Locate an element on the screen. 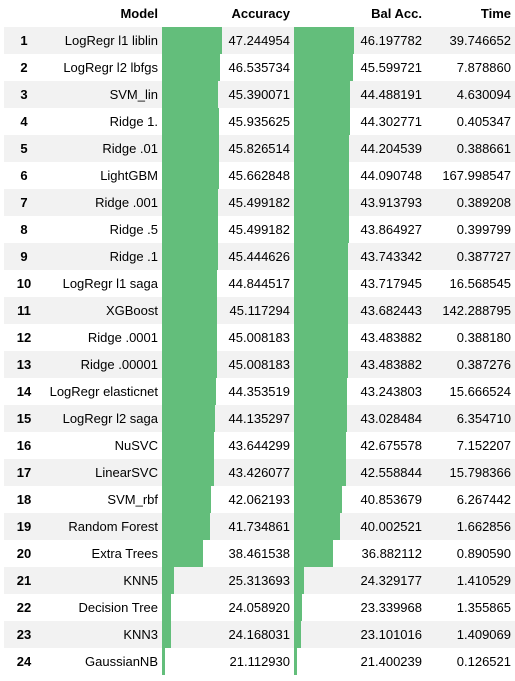 The width and height of the screenshot is (515, 681). accuracy-cell: 25.313693 is located at coordinates (228, 580).